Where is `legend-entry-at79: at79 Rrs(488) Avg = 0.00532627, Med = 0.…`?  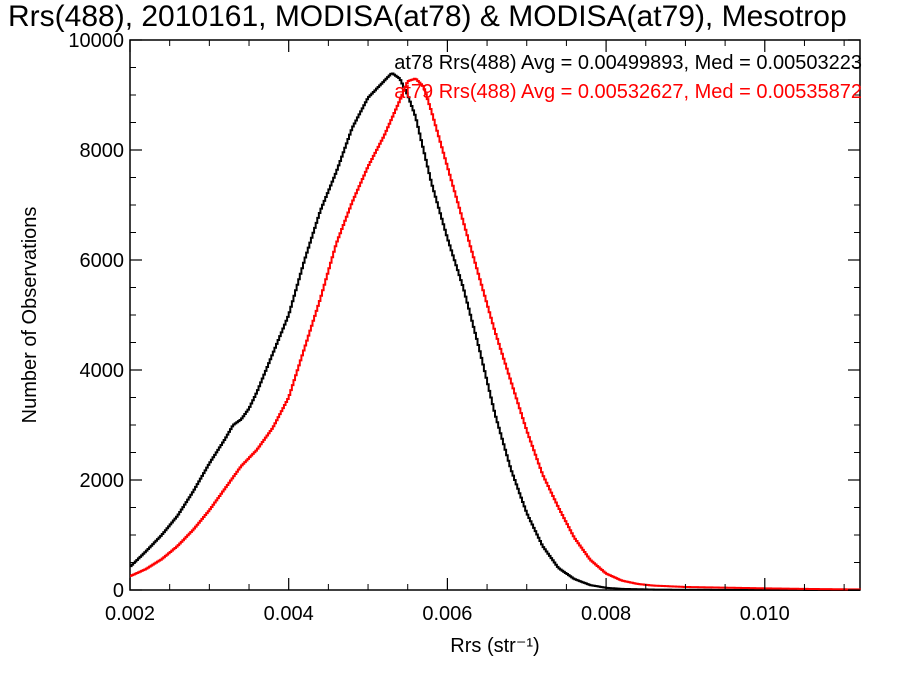 legend-entry-at79: at79 Rrs(488) Avg = 0.00532627, Med = 0.… is located at coordinates (628, 92).